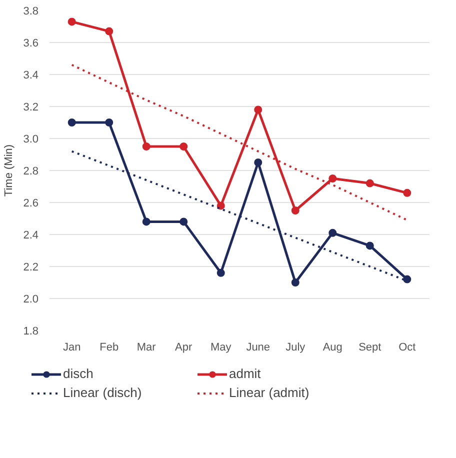  What do you see at coordinates (31, 44) in the screenshot?
I see `y-tick-label: 3.6` at bounding box center [31, 44].